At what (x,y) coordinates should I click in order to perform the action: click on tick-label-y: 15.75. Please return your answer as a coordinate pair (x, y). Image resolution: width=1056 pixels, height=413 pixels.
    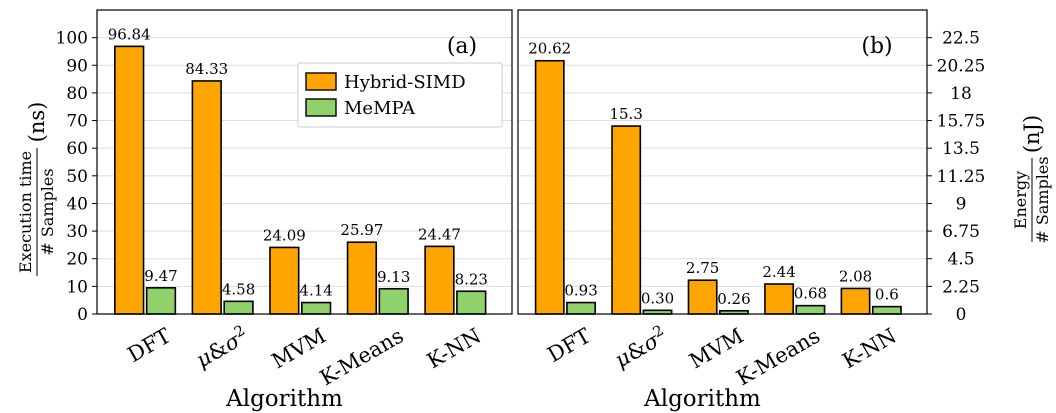
    Looking at the image, I should click on (961, 122).